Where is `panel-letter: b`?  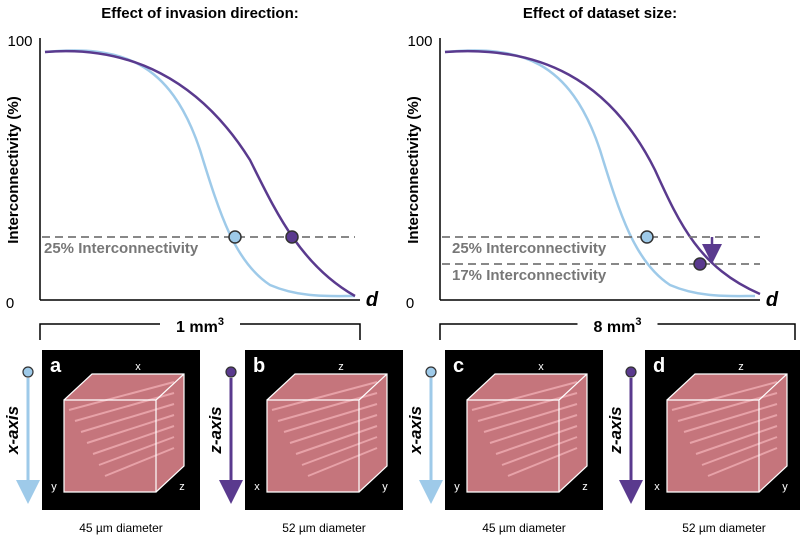 panel-letter: b is located at coordinates (259, 366).